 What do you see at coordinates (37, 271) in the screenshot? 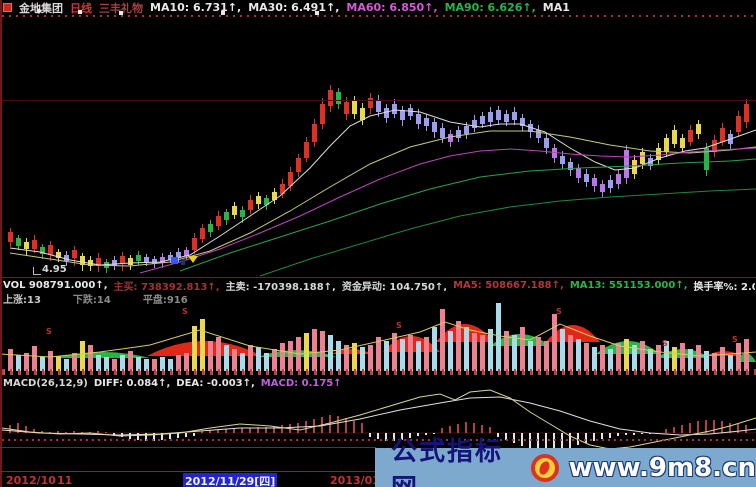
I see `price-bracket` at bounding box center [37, 271].